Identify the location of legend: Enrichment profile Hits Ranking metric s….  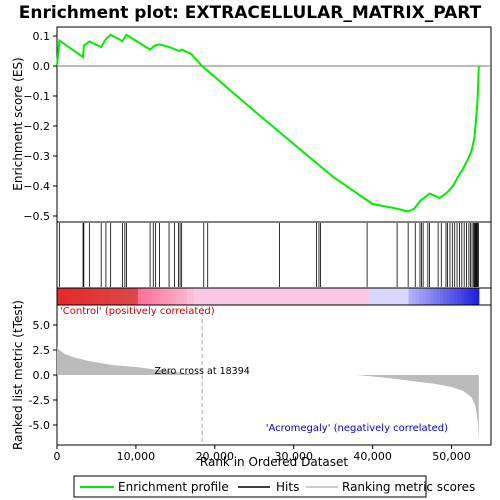
(274, 486).